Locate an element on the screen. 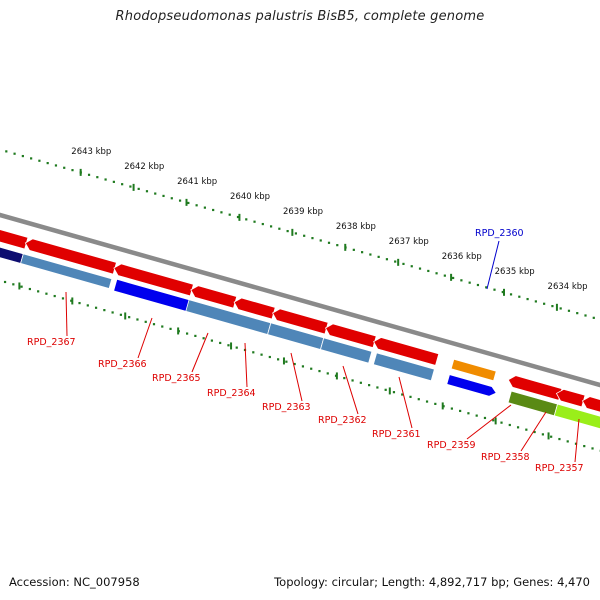  scale-label: 2643 kbp is located at coordinates (91, 152).